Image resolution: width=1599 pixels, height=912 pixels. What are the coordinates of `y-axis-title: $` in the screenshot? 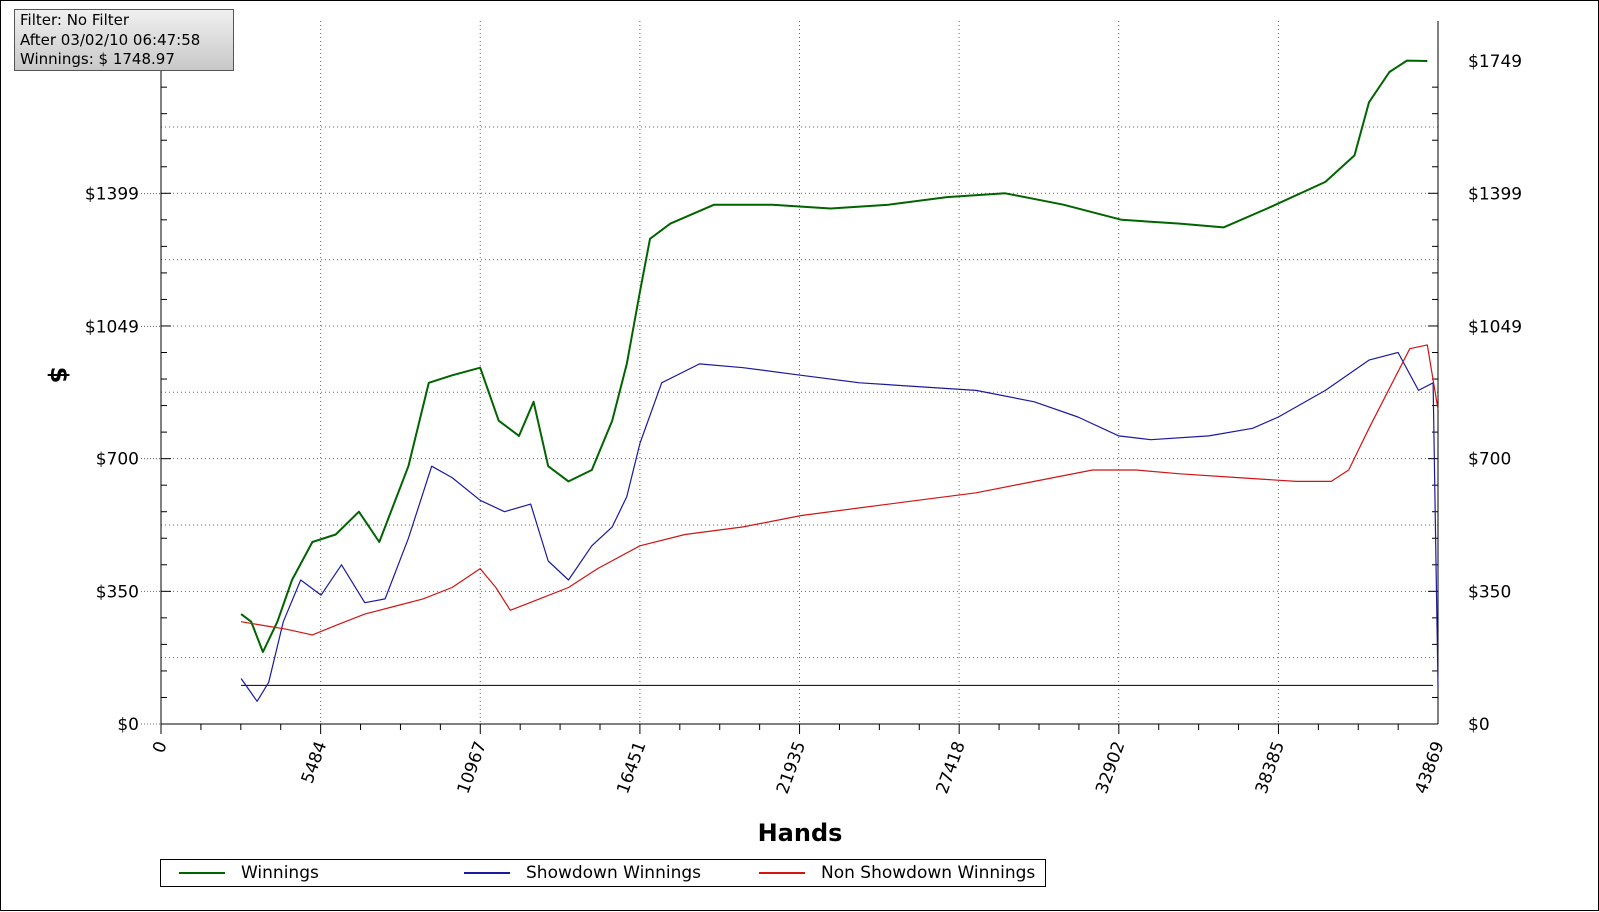 It's located at (59, 375).